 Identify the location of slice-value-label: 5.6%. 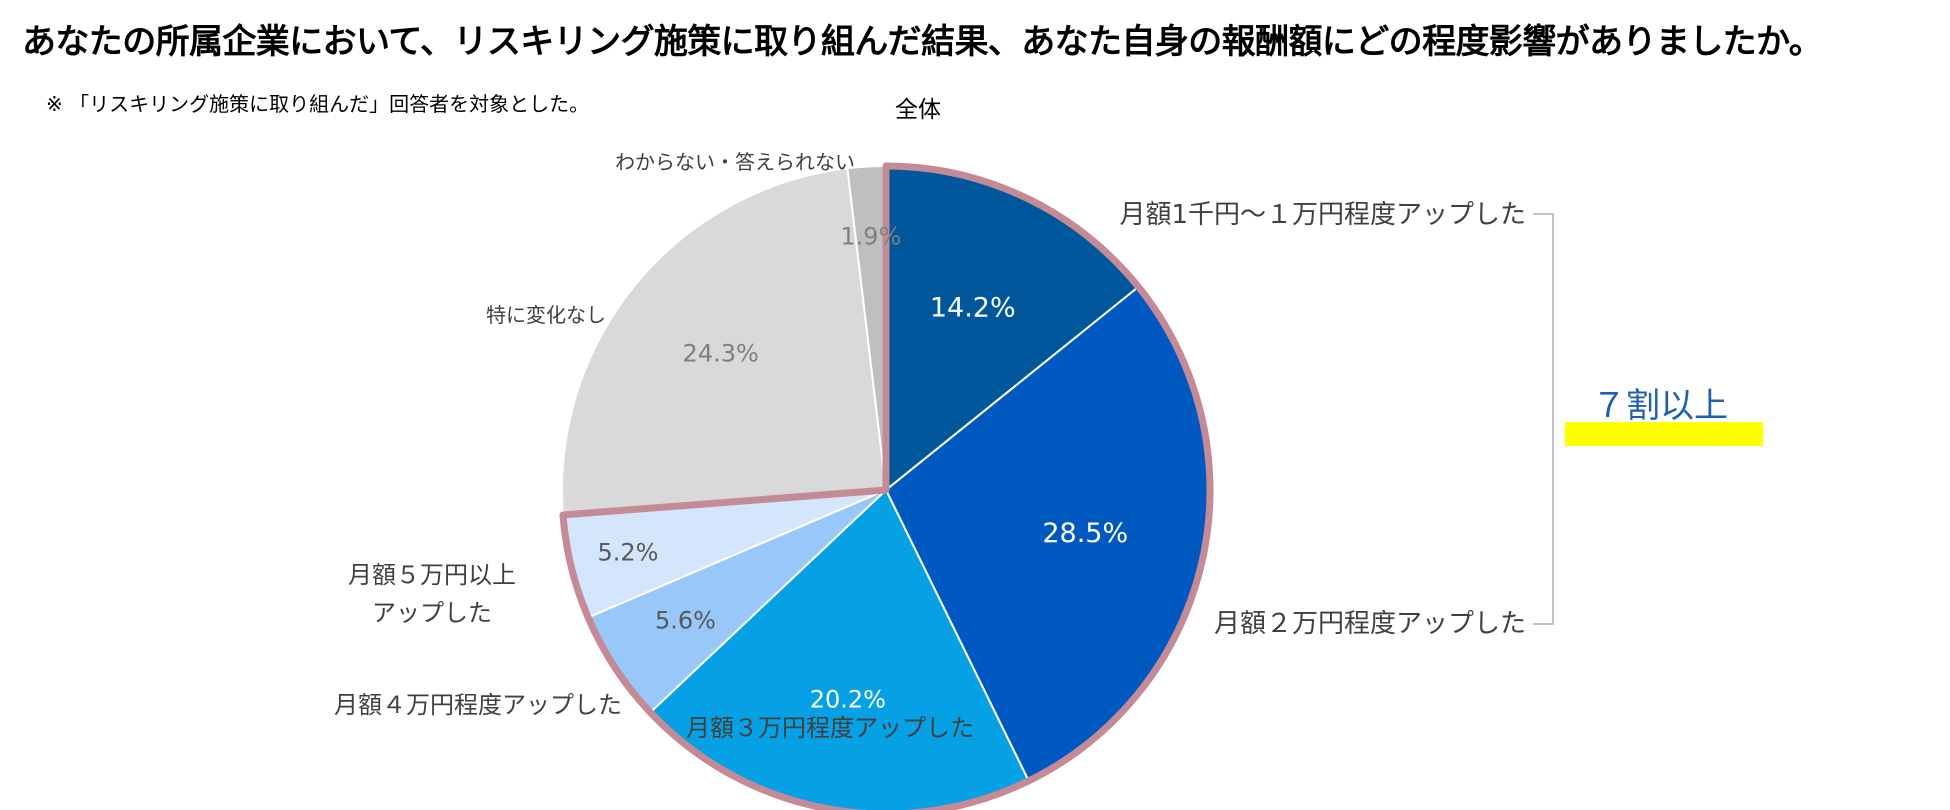
(685, 620).